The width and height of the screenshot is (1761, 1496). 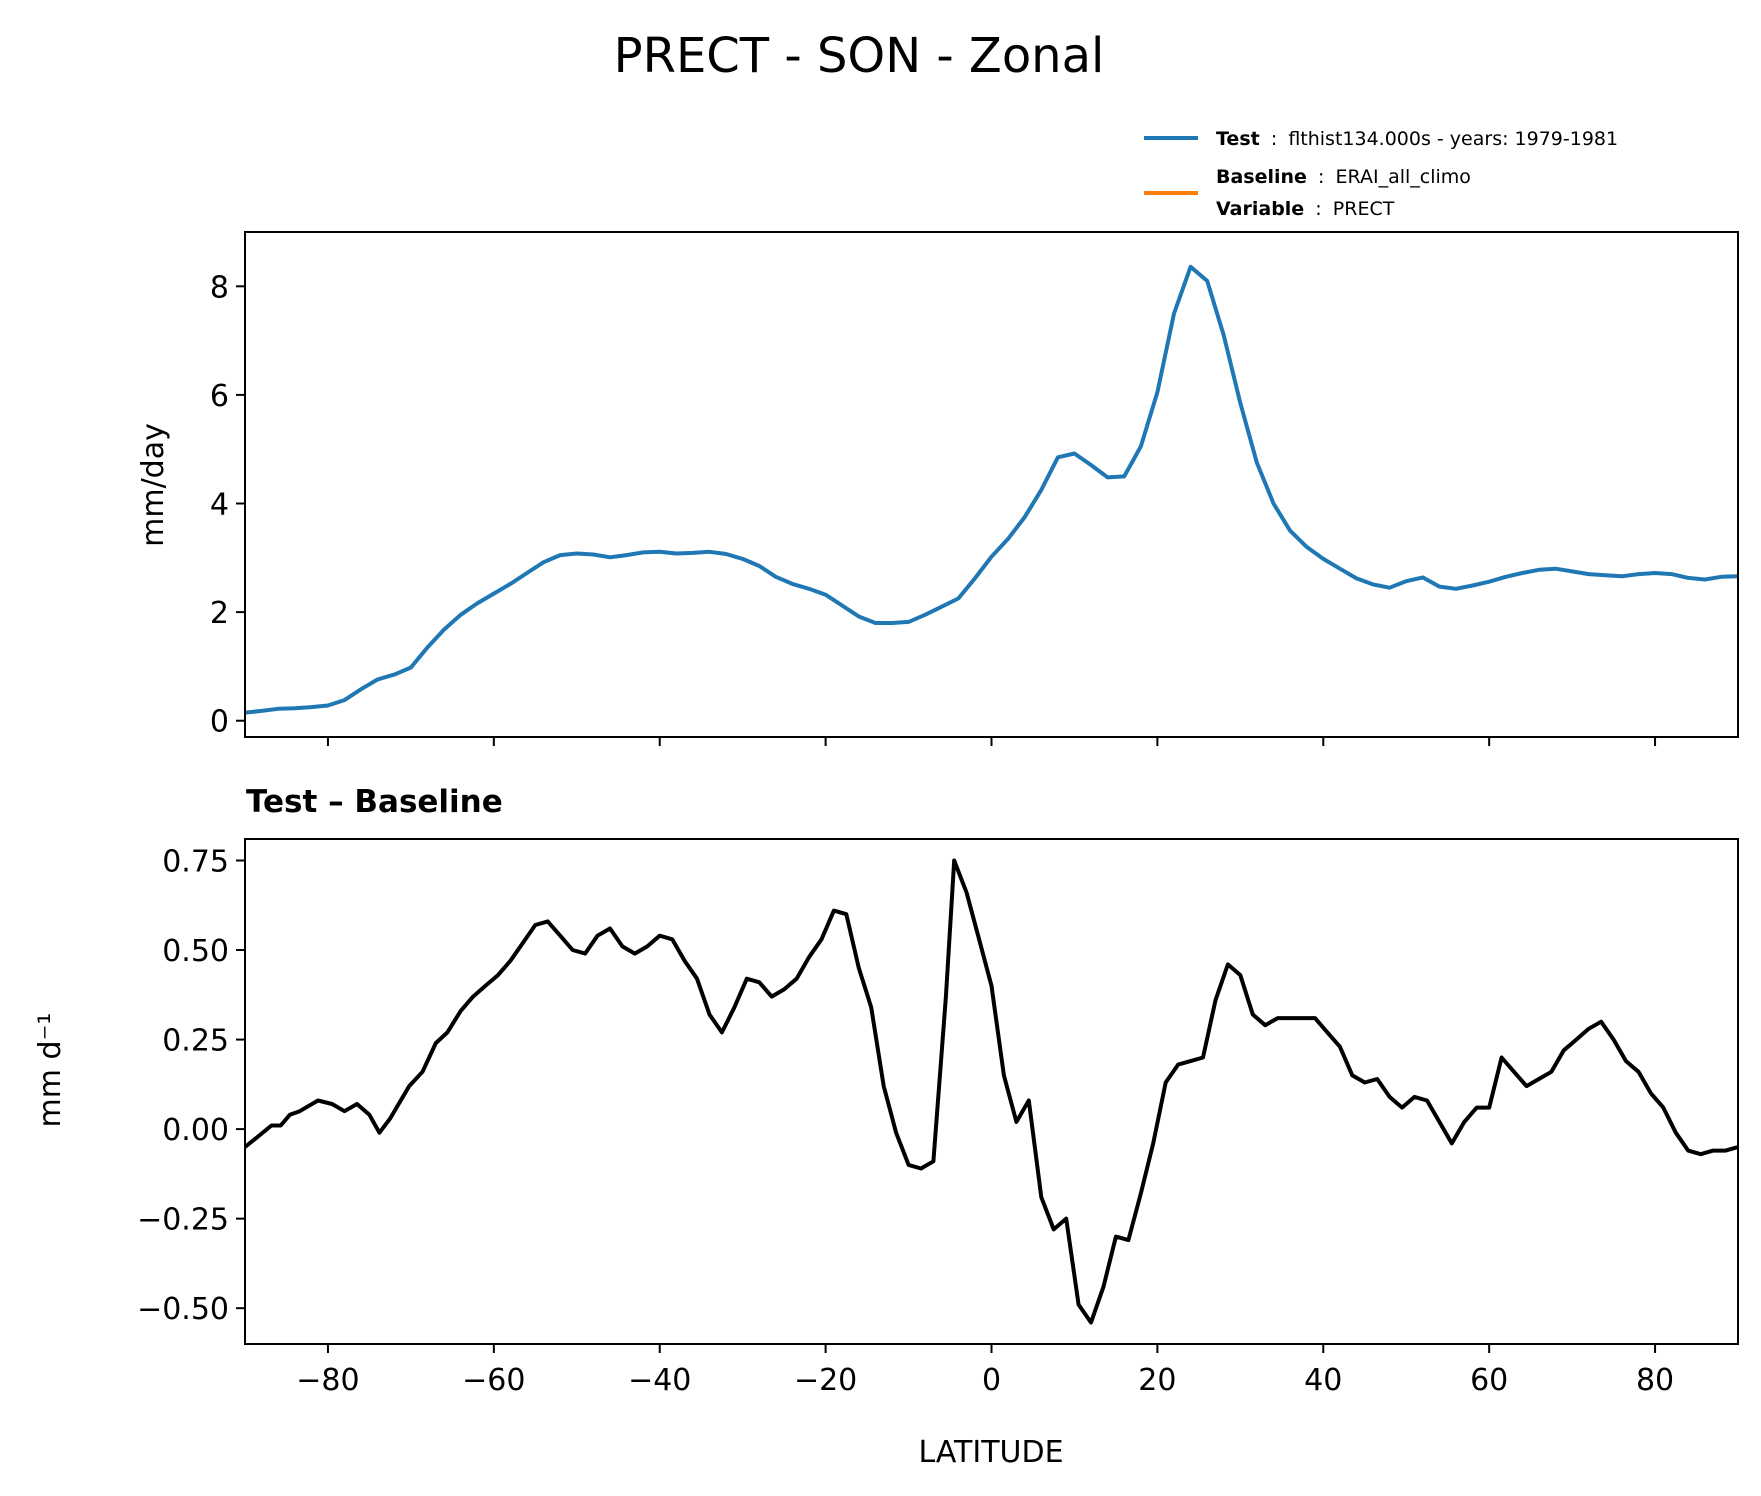 I want to click on bottom-panel-title: Test – Baseline, so click(x=374, y=802).